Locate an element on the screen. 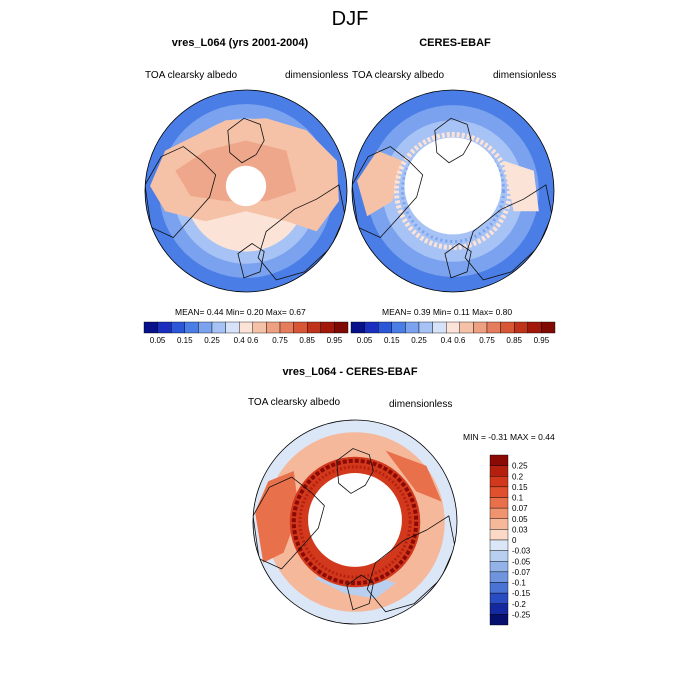 Image resolution: width=700 pixels, height=700 pixels. panel2-mean-label: MEAN= is located at coordinates (397, 312).